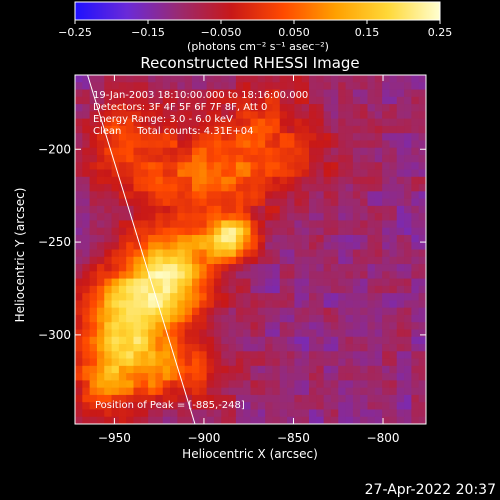 The image size is (500, 500). Describe the element at coordinates (54, 335) in the screenshot. I see `y-tick-label: −300` at that location.